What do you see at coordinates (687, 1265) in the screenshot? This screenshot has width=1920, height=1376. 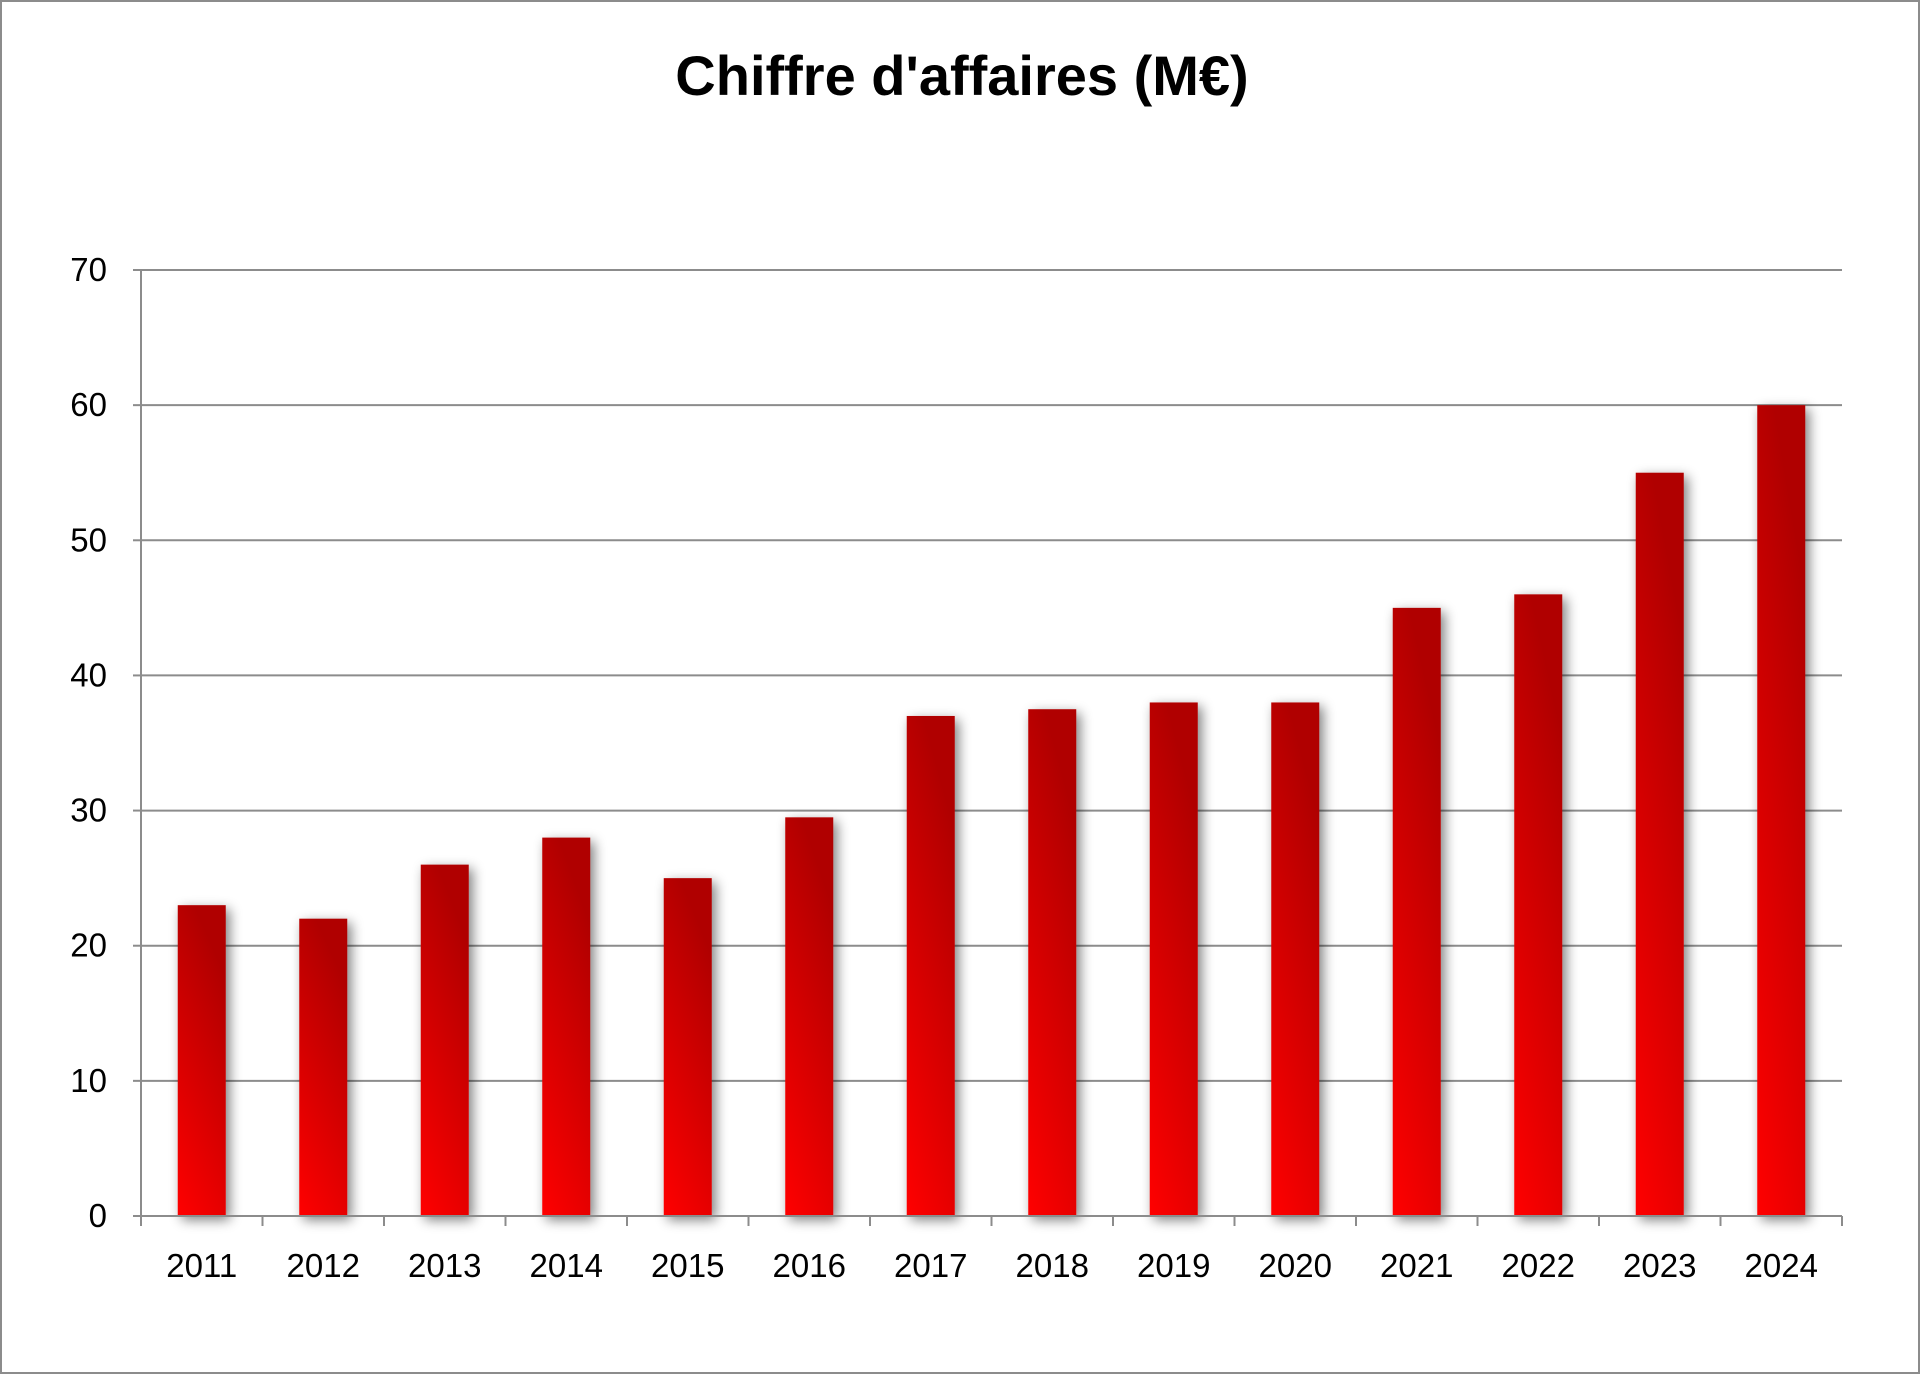 I see `x-tick-label: 2015` at bounding box center [687, 1265].